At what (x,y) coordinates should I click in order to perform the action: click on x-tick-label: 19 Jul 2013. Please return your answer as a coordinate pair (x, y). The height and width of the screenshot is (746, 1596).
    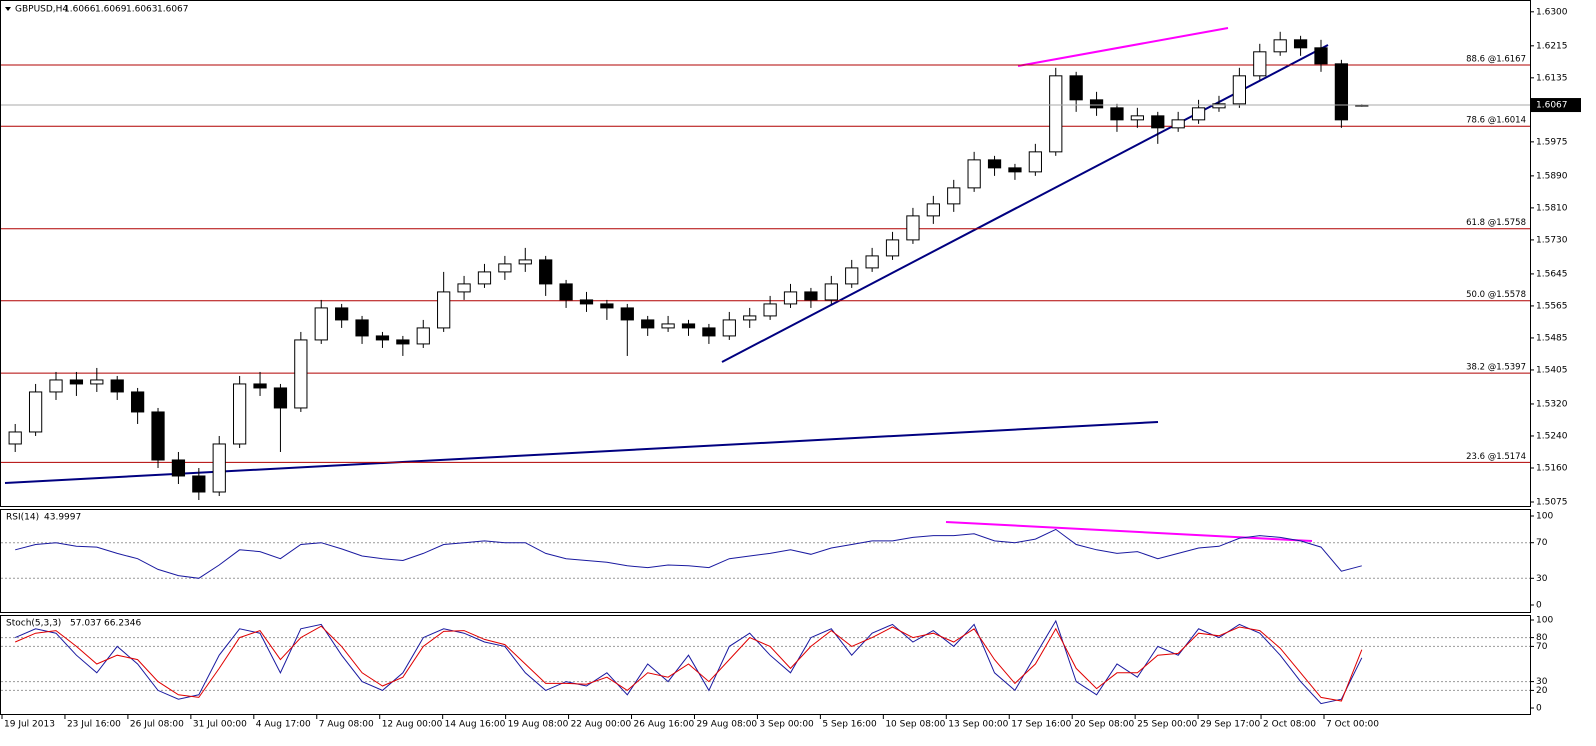
    Looking at the image, I should click on (29, 725).